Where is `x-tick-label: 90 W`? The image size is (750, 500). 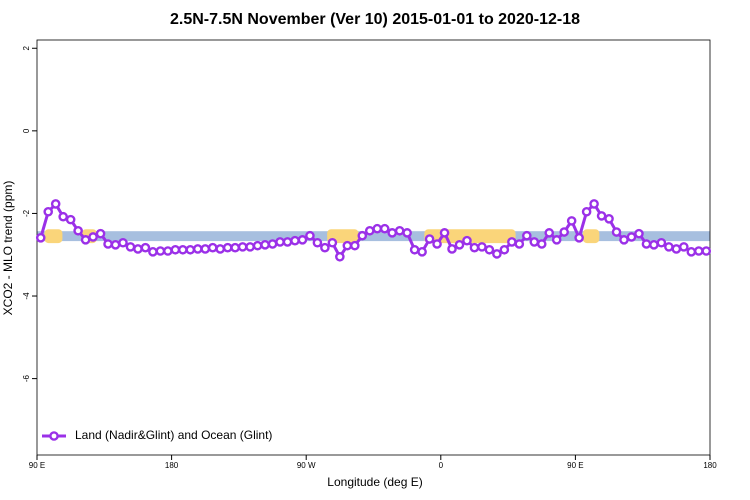
x-tick-label: 90 W is located at coordinates (306, 465).